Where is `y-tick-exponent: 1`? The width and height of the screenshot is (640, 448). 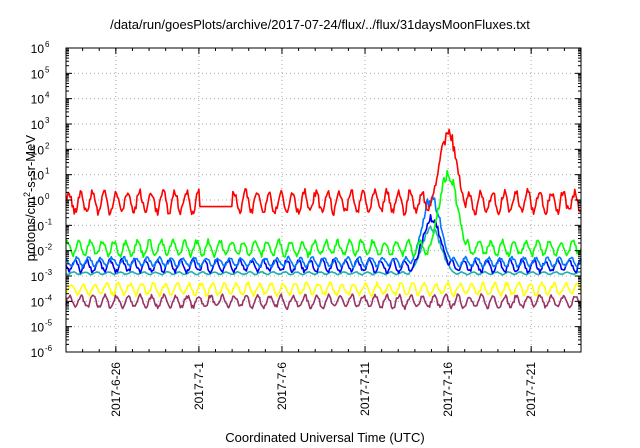 y-tick-exponent: 1 is located at coordinates (47, 171).